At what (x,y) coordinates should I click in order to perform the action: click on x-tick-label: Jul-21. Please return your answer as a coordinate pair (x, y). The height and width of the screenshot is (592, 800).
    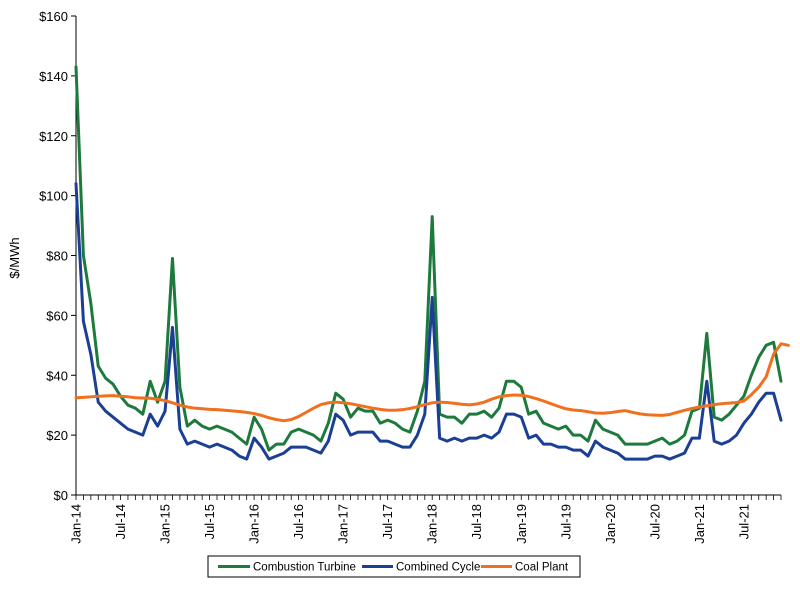
    Looking at the image, I should click on (743, 521).